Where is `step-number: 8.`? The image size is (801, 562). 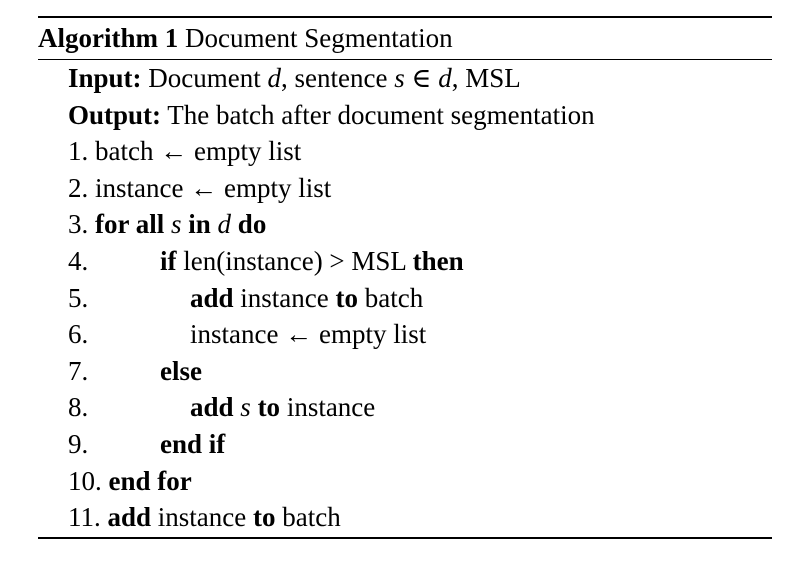
step-number: 8. is located at coordinates (78, 407).